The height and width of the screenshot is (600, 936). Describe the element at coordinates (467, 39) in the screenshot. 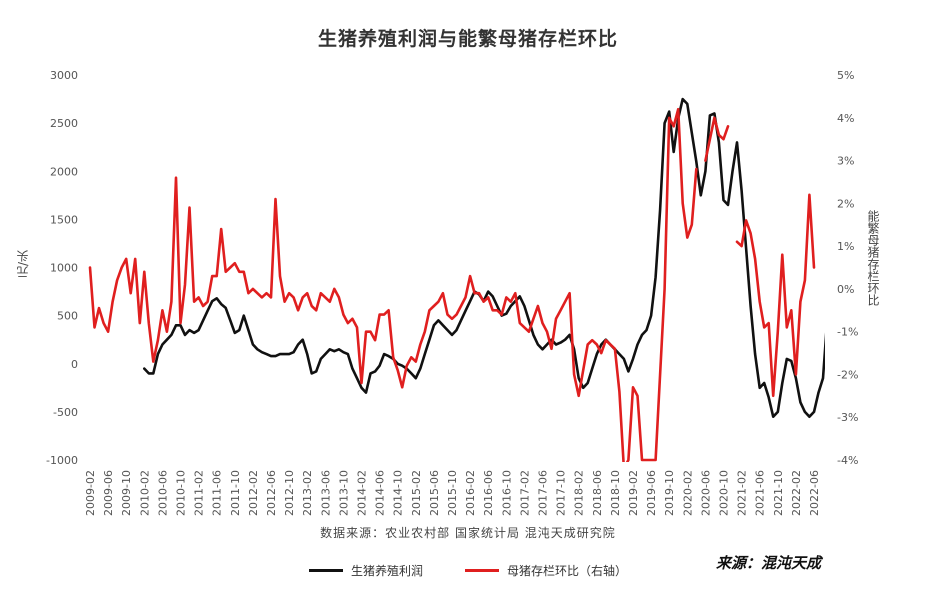

I see `chart-title: 生猪养殖利润与能繁母猪存栏环比` at that location.